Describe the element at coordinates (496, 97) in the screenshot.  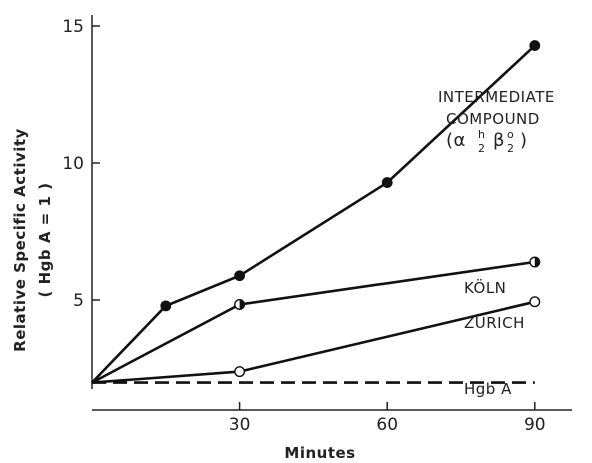
I see `label-intermediate-line1: INTERMEDIATE` at that location.